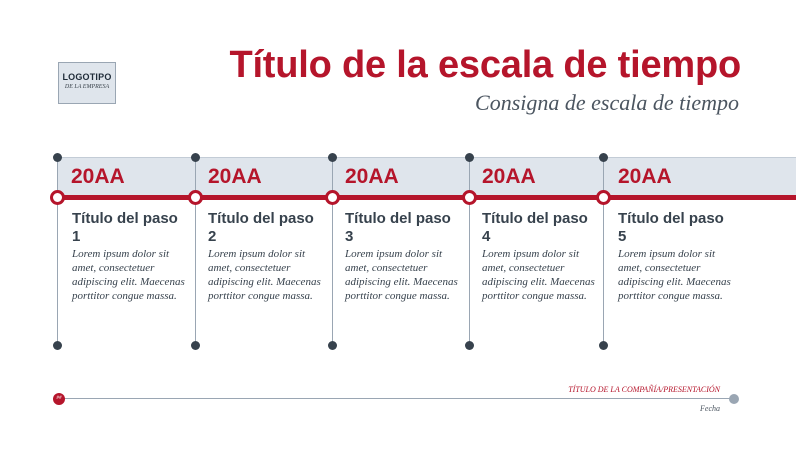 This screenshot has width=796, height=450. What do you see at coordinates (395, 398) in the screenshot?
I see `footer-line` at bounding box center [395, 398].